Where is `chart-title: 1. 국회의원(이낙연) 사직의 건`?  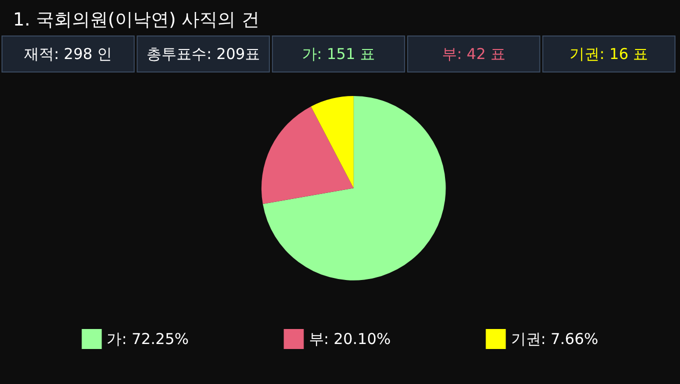 chart-title: 1. 국회의원(이낙연) 사직의 건 is located at coordinates (136, 20).